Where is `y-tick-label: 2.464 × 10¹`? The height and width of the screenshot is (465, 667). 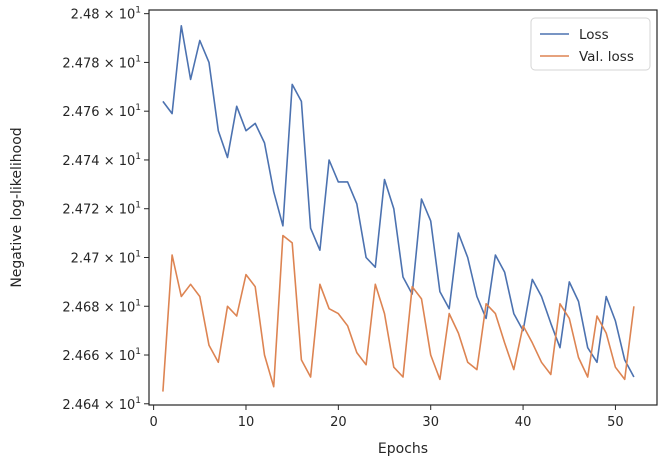
y-tick-label: 2.464 × 10¹ is located at coordinates (101, 404).